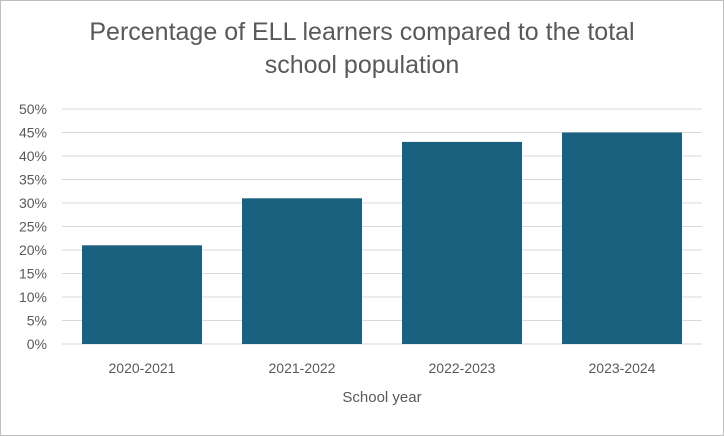  Describe the element at coordinates (381, 397) in the screenshot. I see `x-axis-title: School year` at that location.